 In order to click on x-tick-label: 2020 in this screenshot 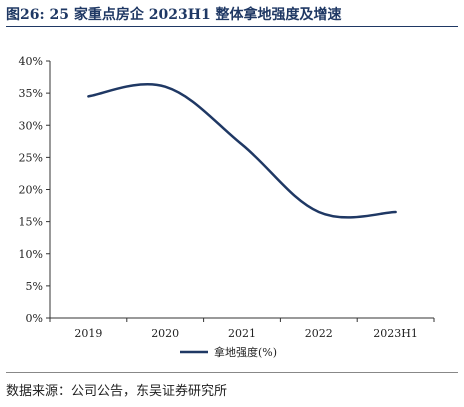, I will do `click(165, 333)`.